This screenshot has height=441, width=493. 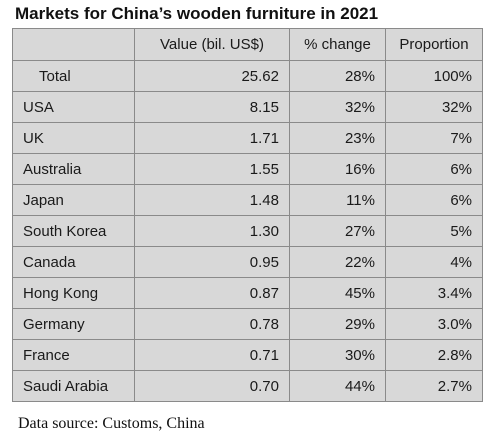 I want to click on change-cell: 11%, so click(x=337, y=200).